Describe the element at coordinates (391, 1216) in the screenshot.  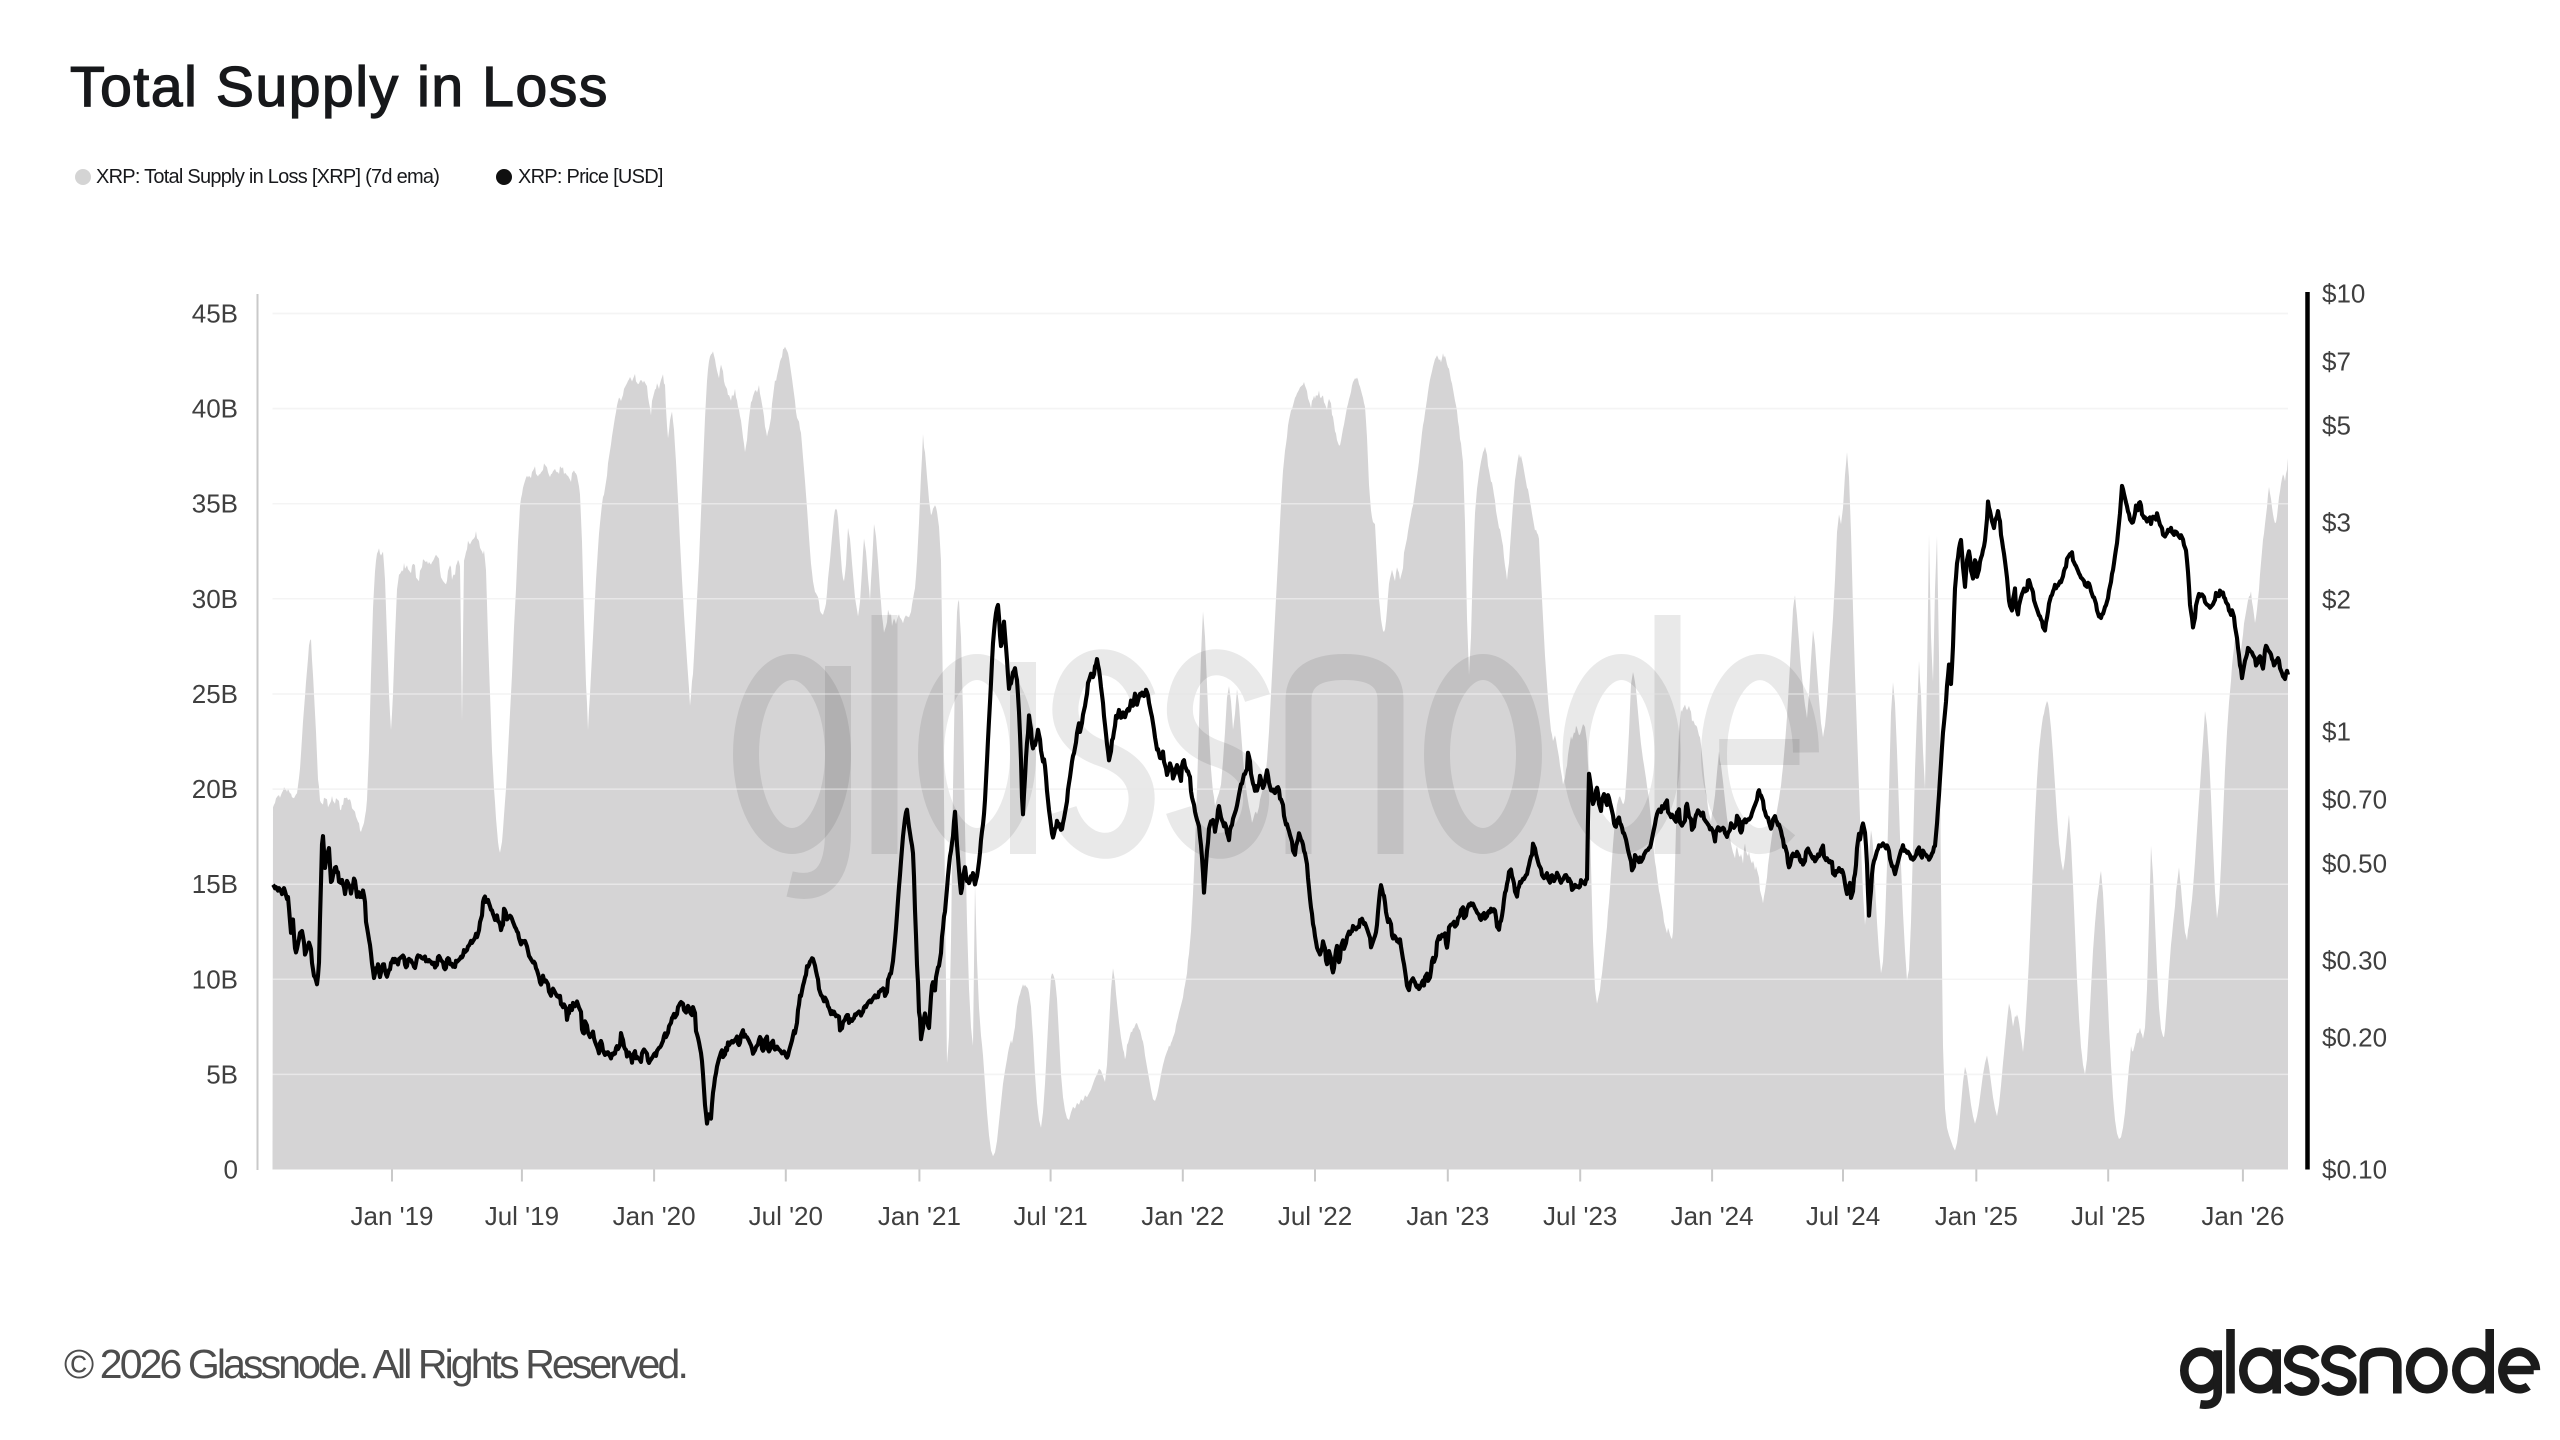
I see `svg-text: Jan '19` at that location.